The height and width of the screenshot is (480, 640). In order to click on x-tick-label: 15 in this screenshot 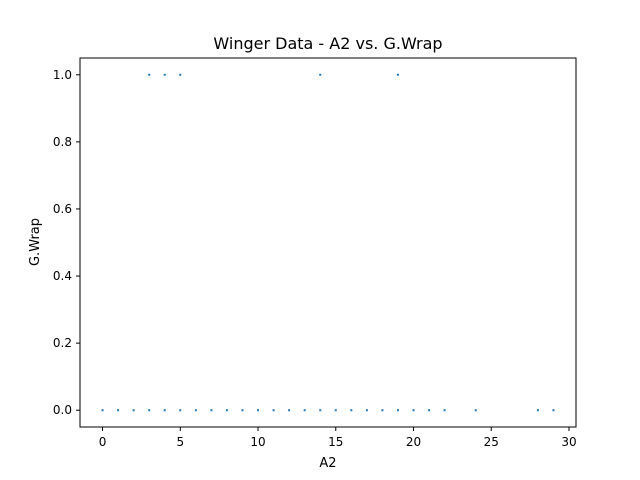, I will do `click(335, 442)`.